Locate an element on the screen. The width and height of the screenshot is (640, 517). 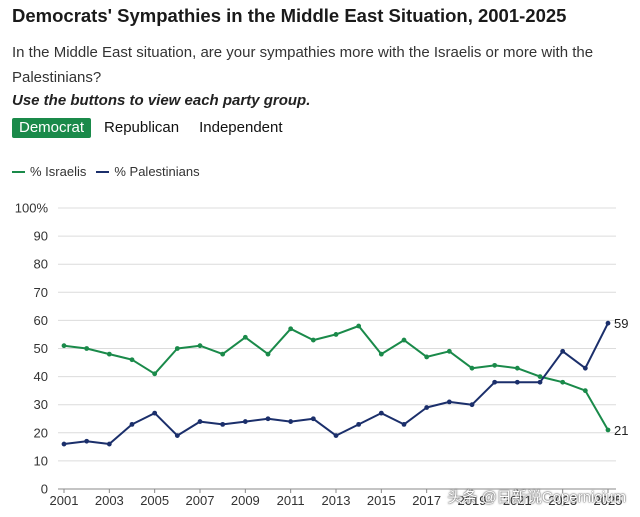
x-tick-label: 2003 is located at coordinates (109, 500).